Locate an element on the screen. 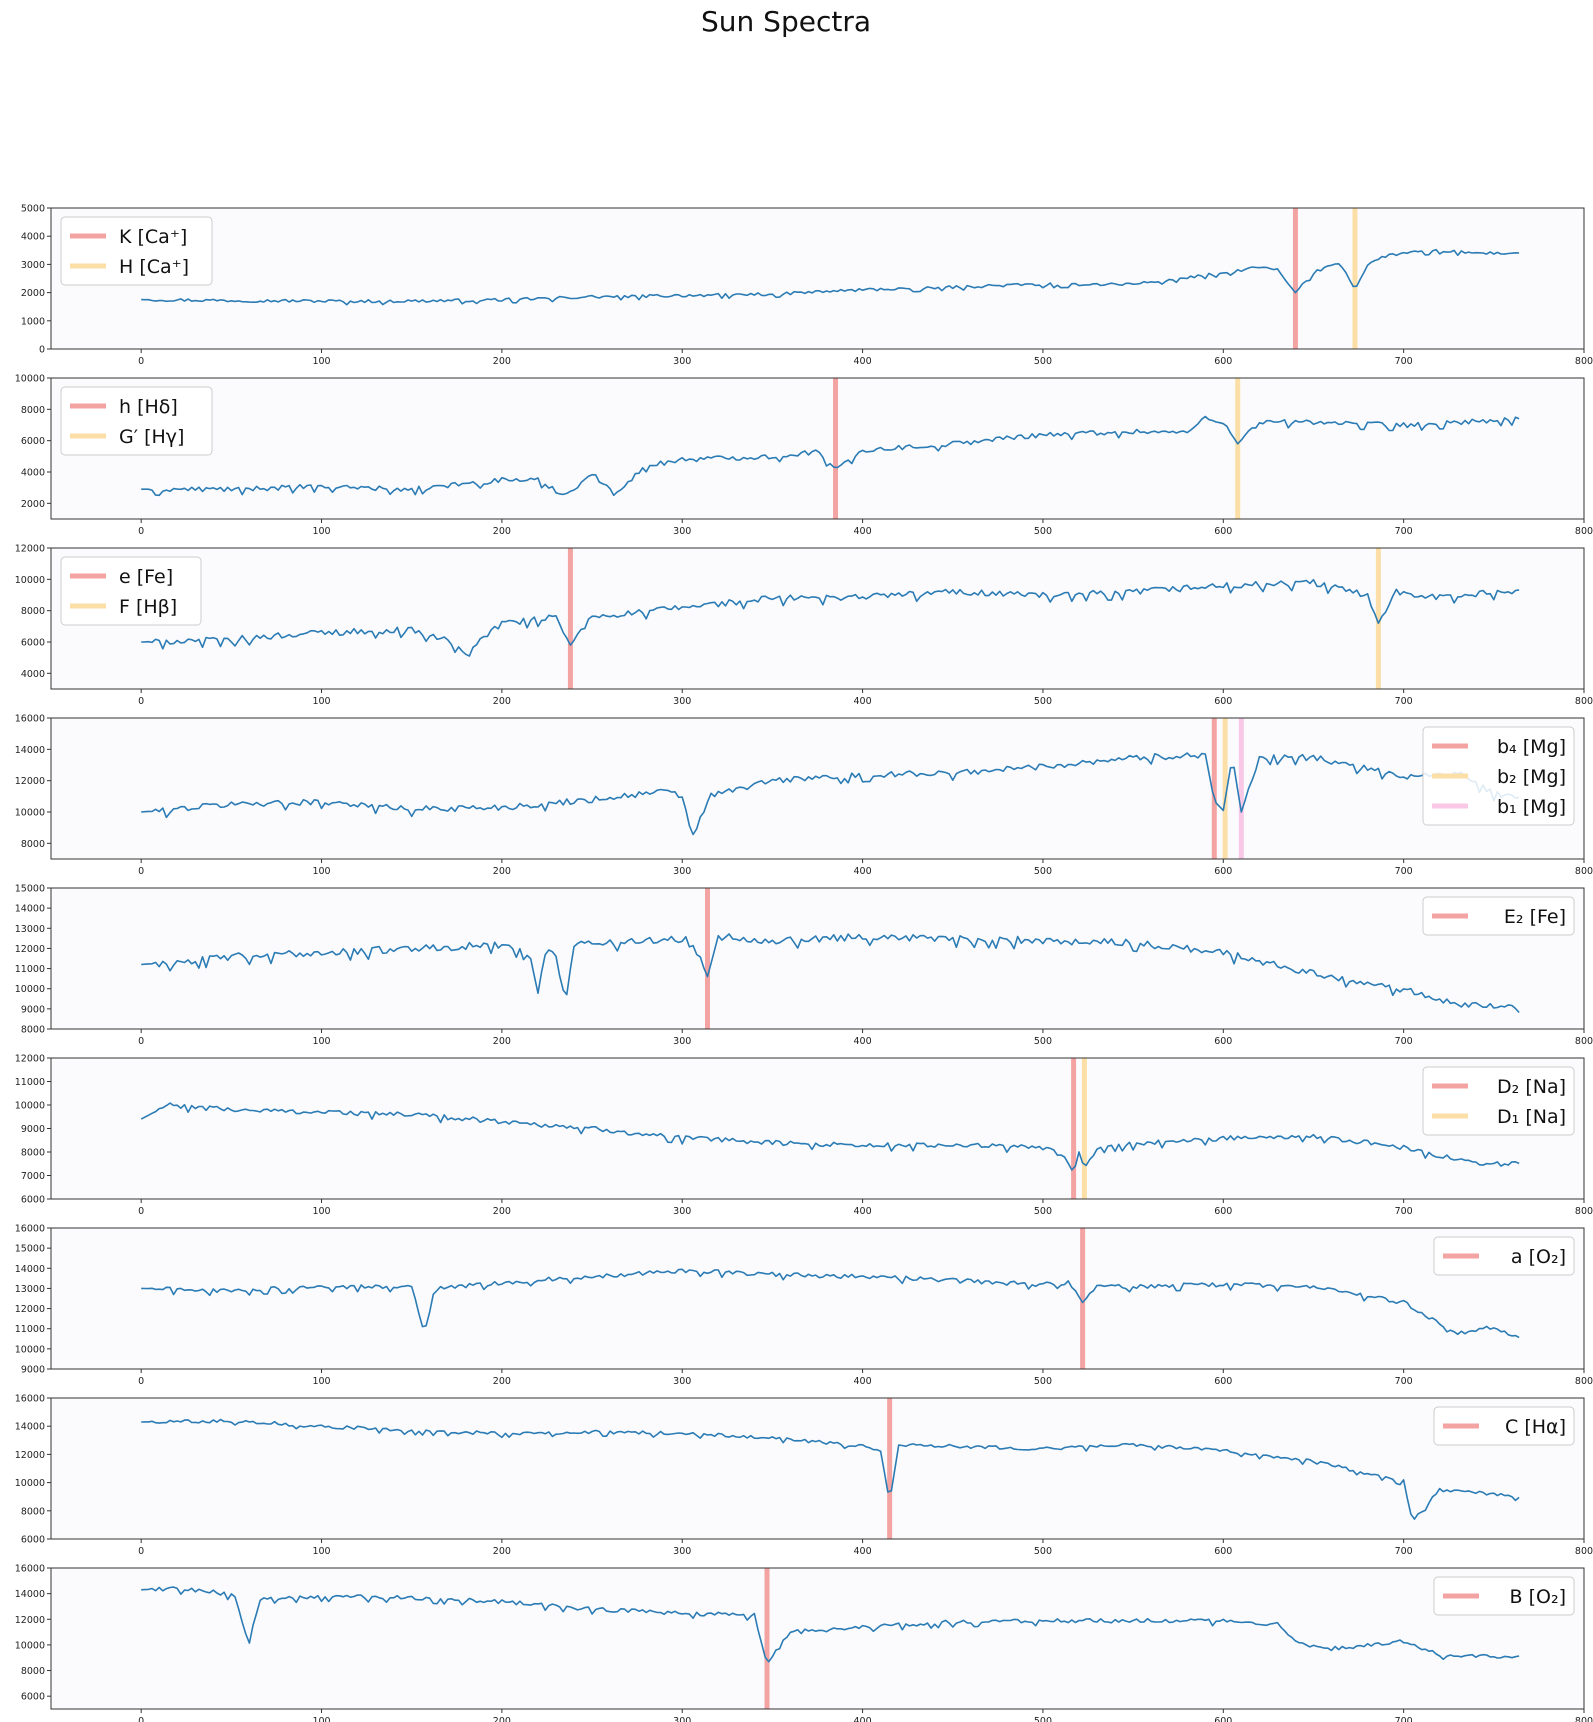  legend-label: H [Ca⁺] is located at coordinates (154, 267).